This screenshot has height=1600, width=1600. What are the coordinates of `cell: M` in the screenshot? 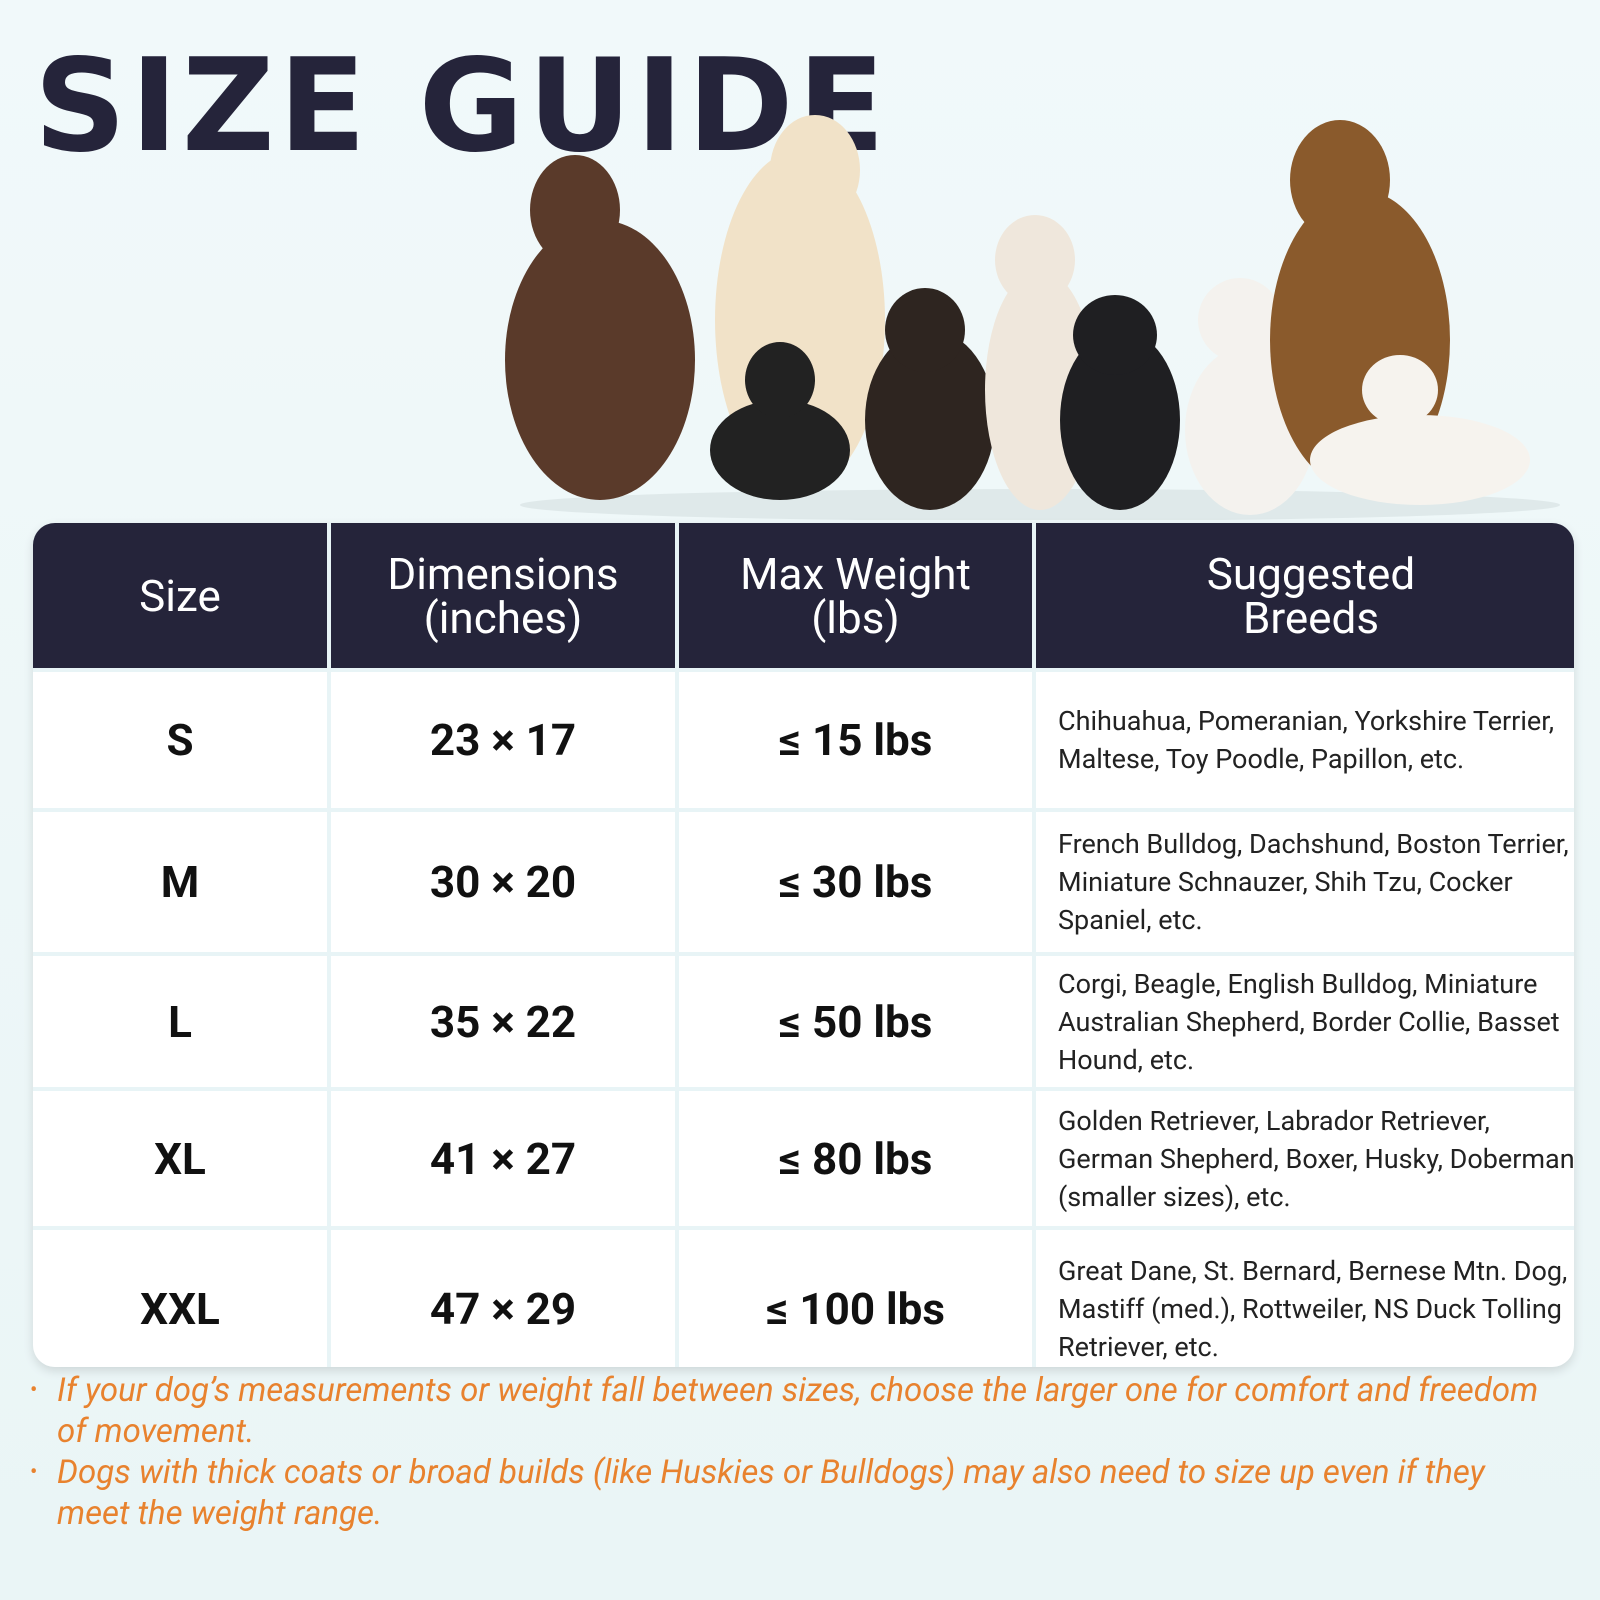 It's located at (180, 882).